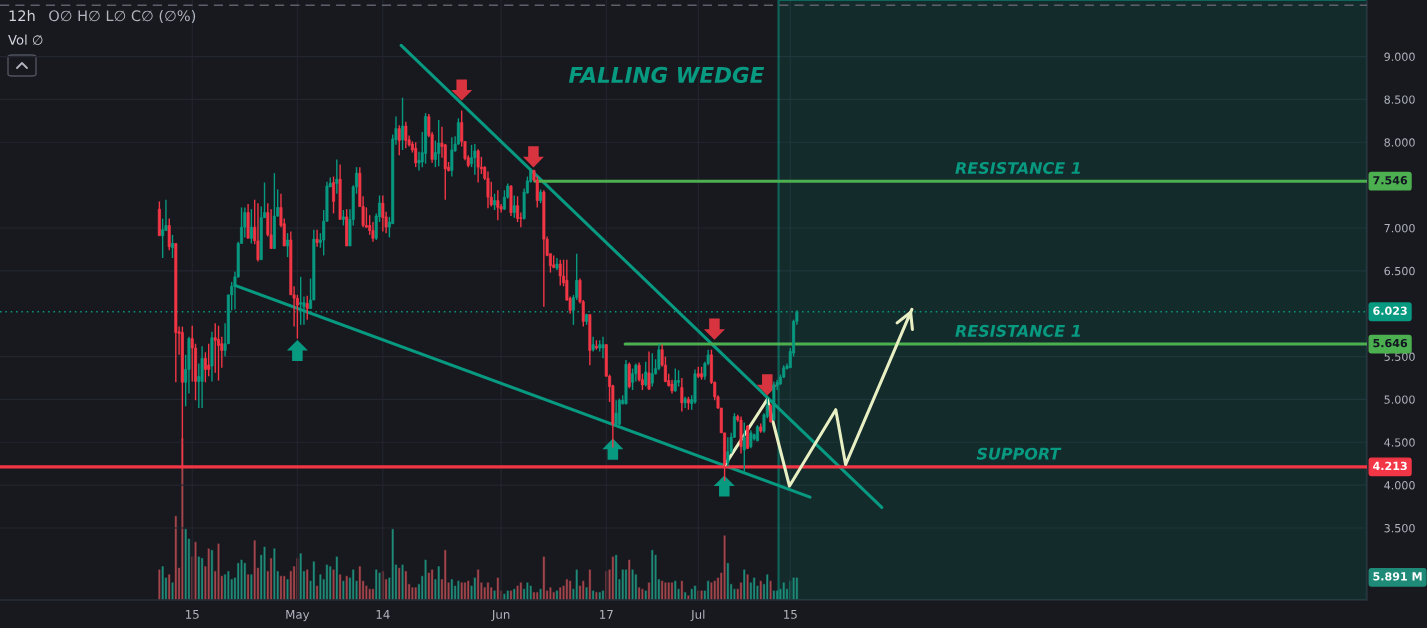  I want to click on data-label: 4.213, so click(1390, 466).